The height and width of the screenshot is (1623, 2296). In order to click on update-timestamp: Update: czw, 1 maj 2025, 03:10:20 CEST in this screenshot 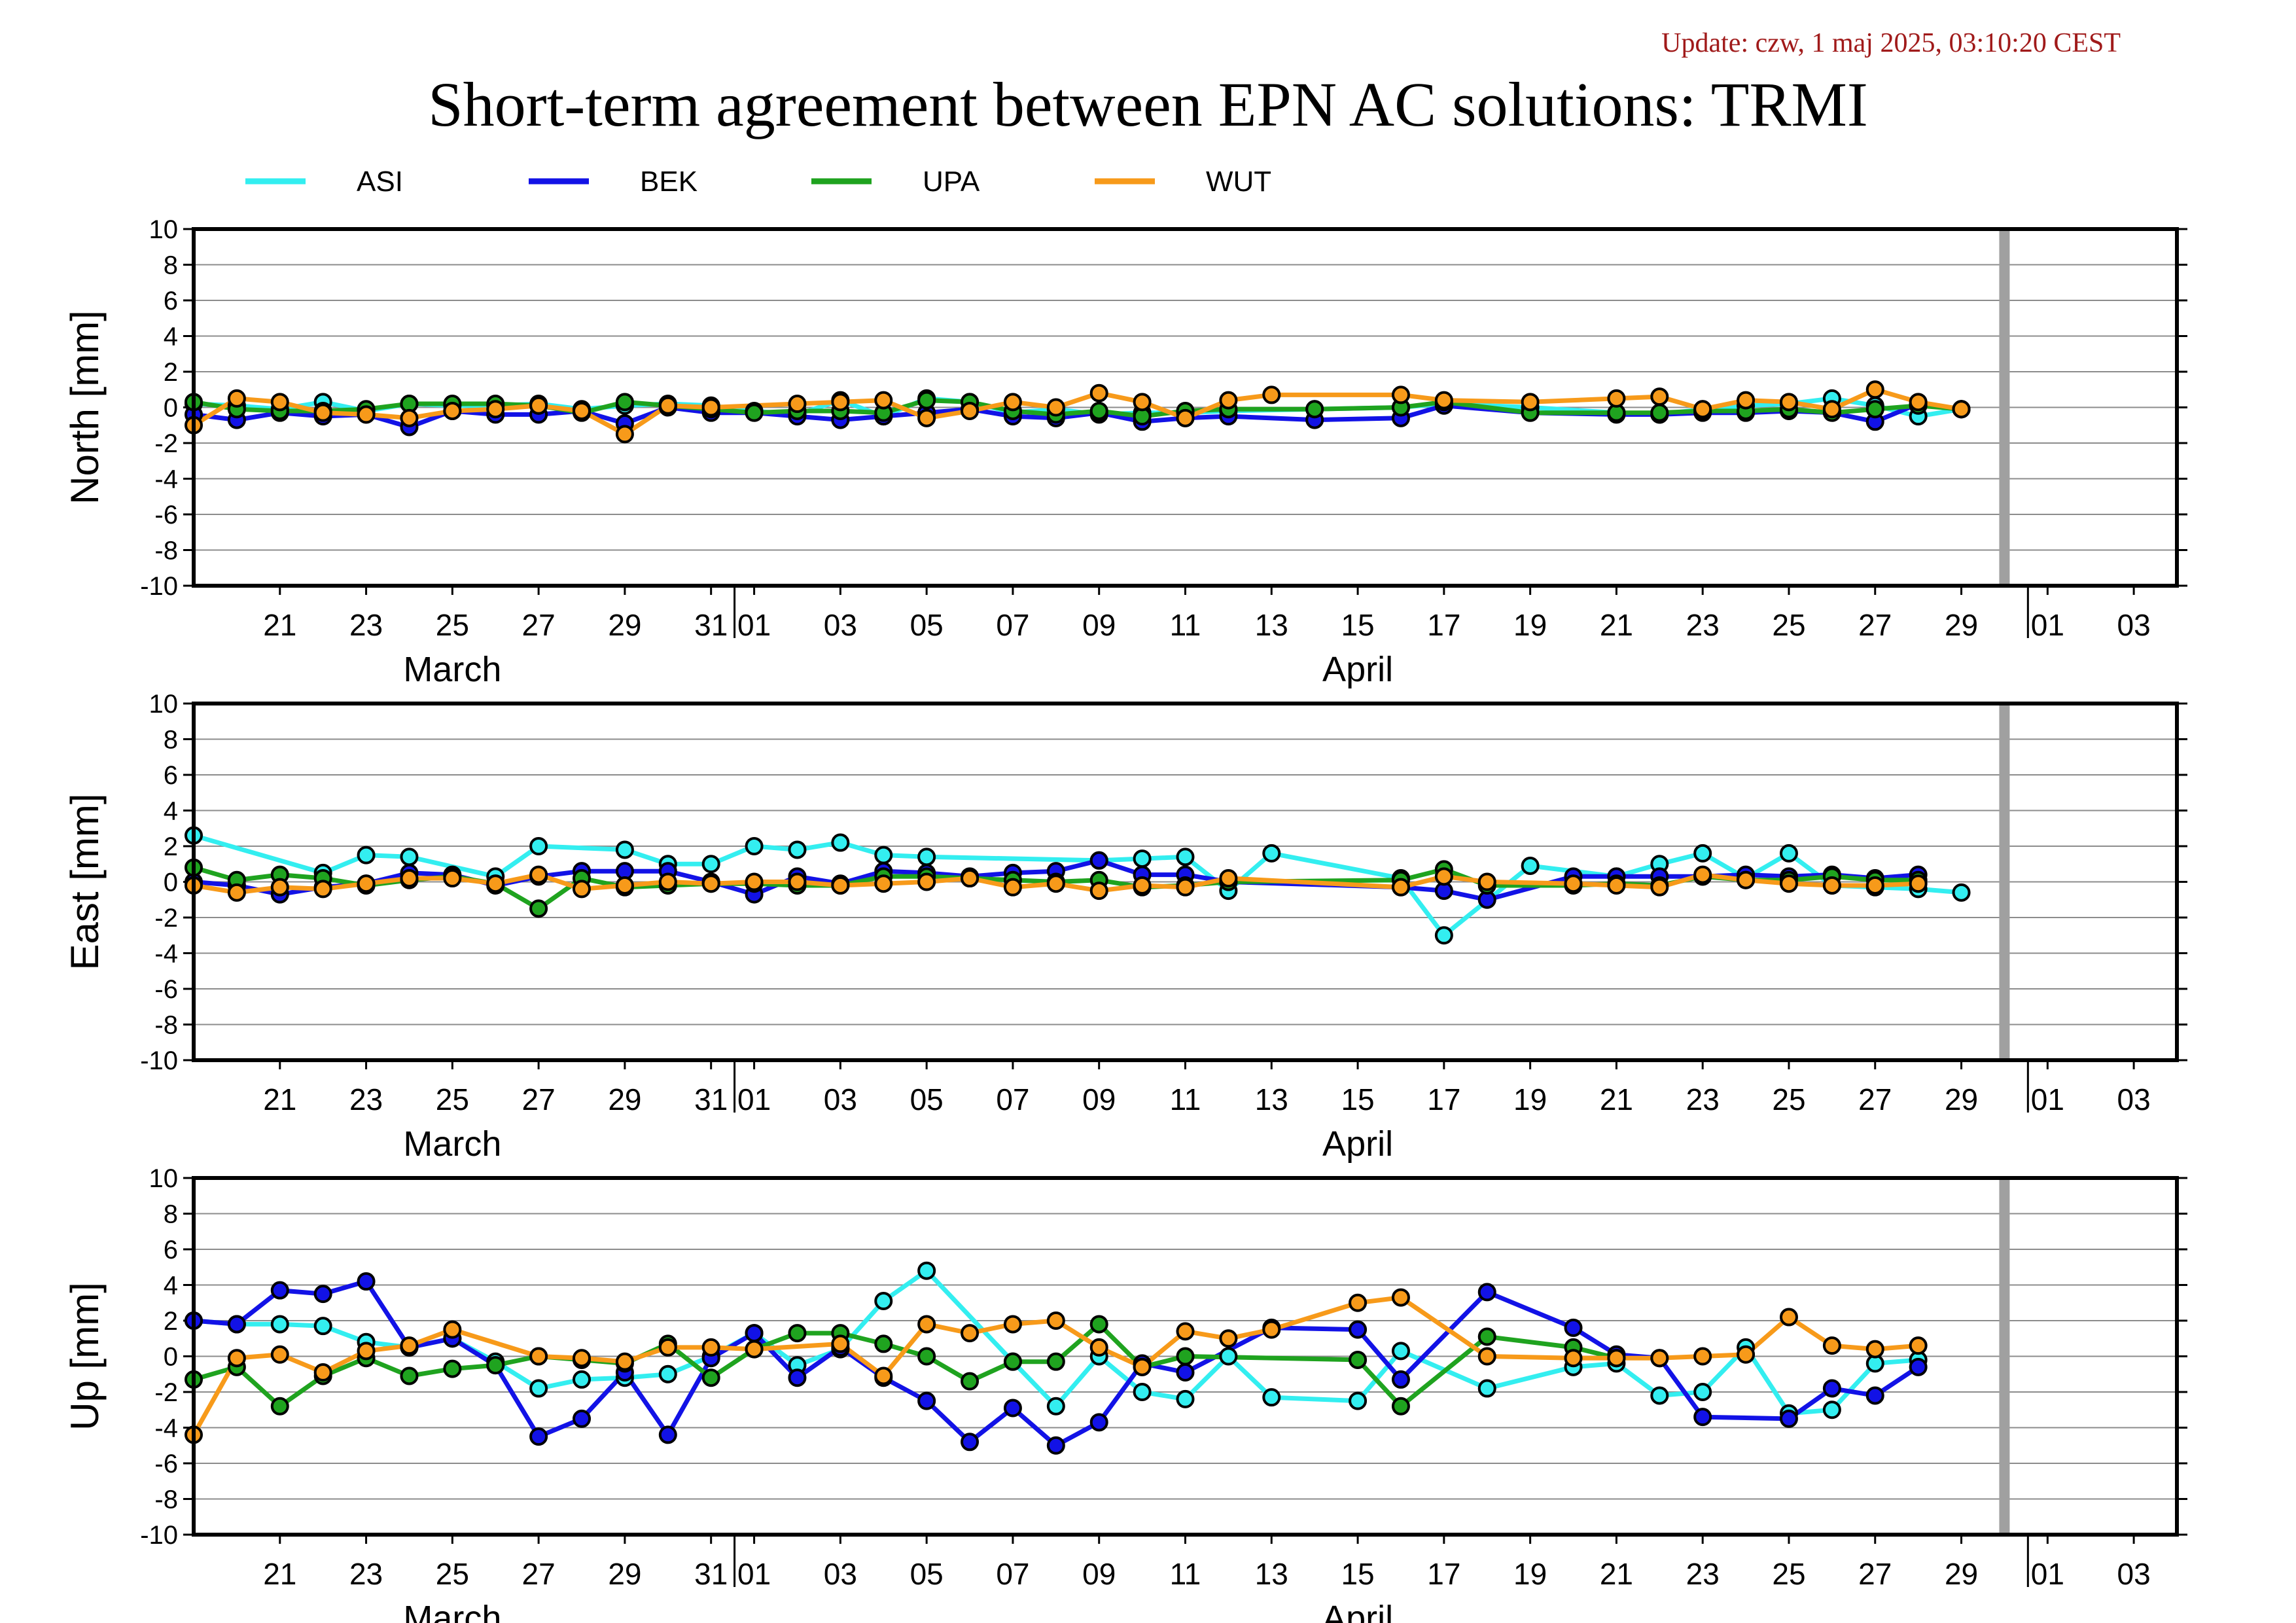, I will do `click(1891, 43)`.